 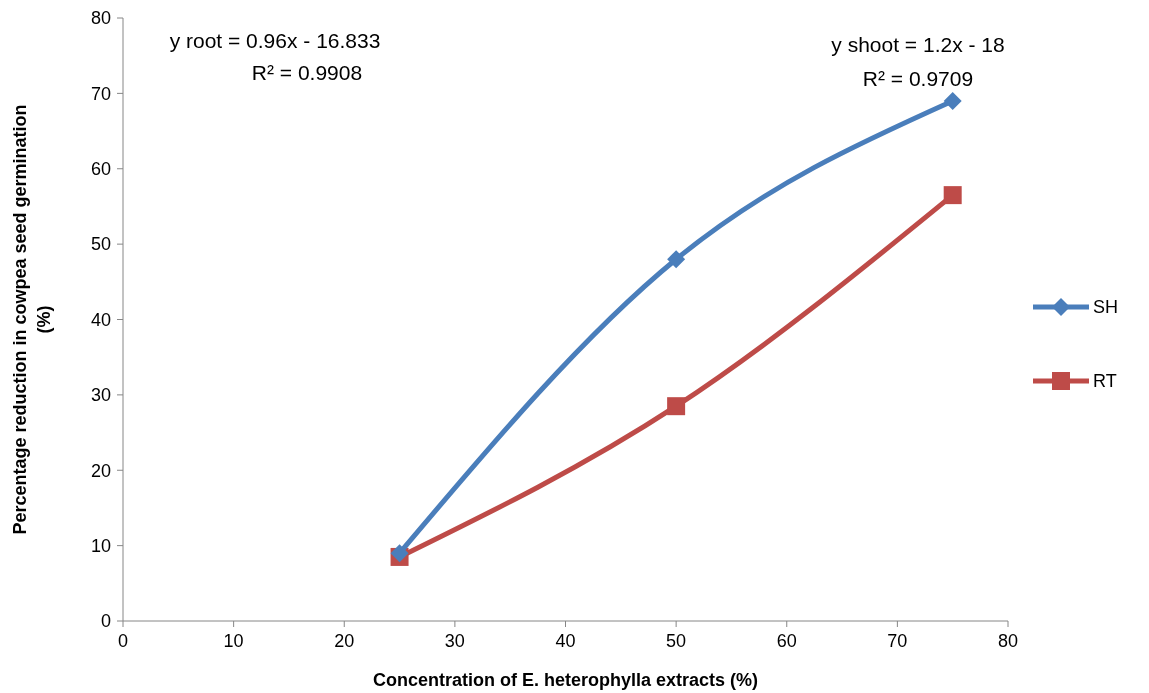 I want to click on y-tick-label: 60, so click(x=100, y=169).